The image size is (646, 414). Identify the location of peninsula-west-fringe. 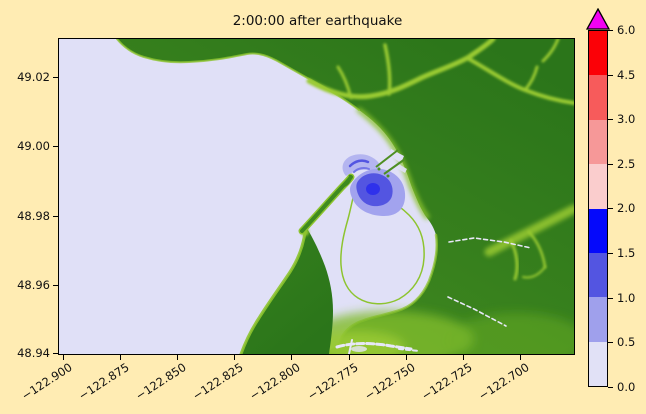
(273, 289).